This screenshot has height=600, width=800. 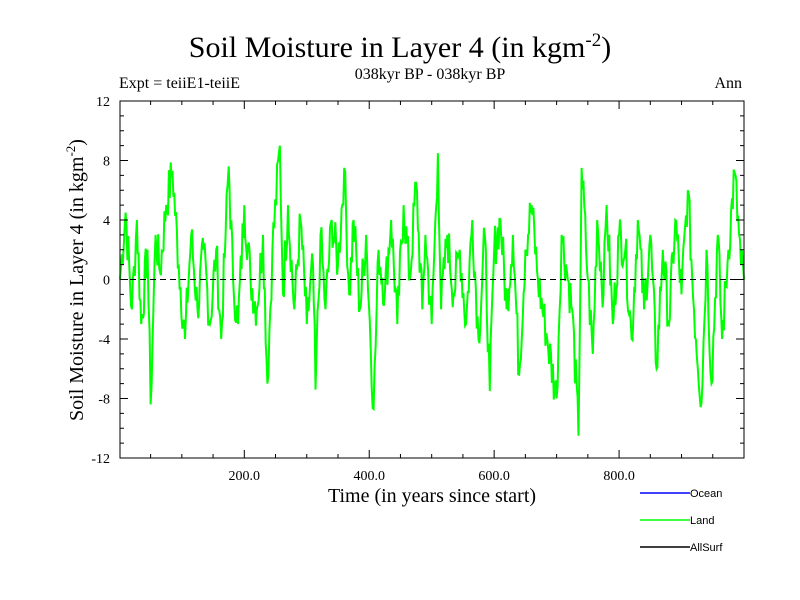 What do you see at coordinates (494, 476) in the screenshot?
I see `x-tick-label: 600.0` at bounding box center [494, 476].